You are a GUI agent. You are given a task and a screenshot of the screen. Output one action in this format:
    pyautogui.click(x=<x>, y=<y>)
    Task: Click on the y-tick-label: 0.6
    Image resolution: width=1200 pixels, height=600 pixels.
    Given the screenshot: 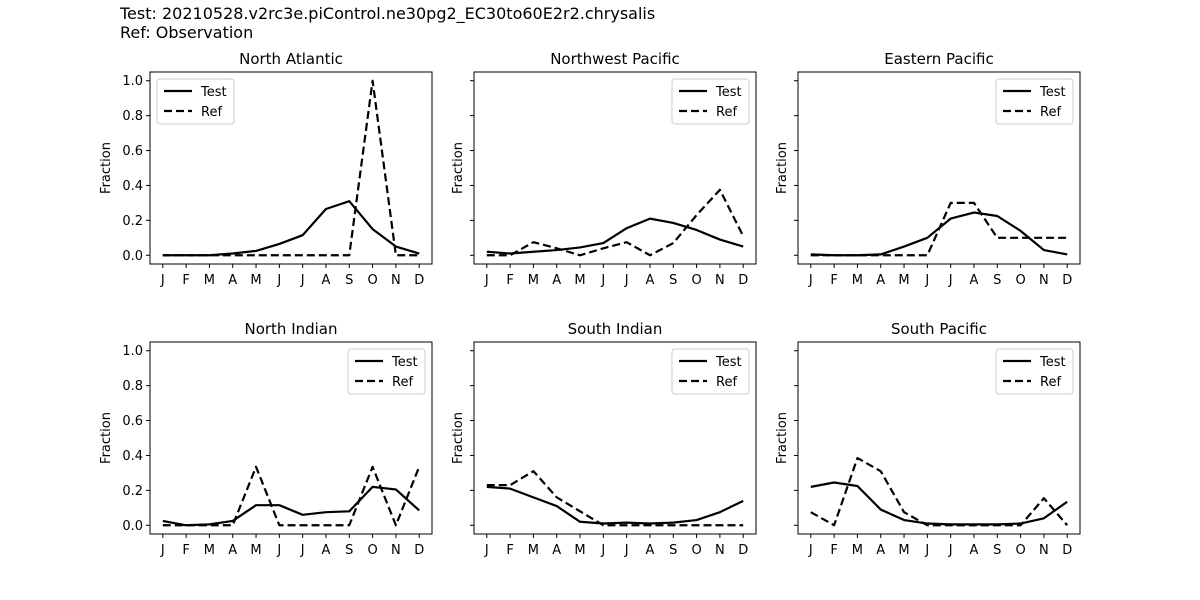 What is the action you would take?
    pyautogui.click(x=132, y=421)
    